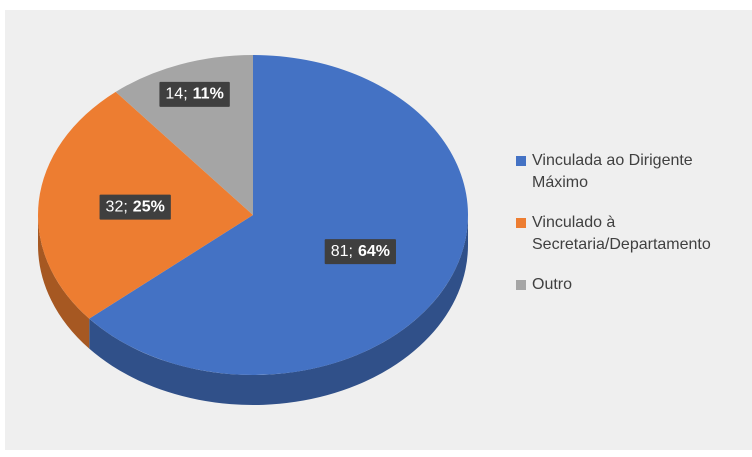  Describe the element at coordinates (176, 94) in the screenshot. I see `data-label-count: 14;` at that location.